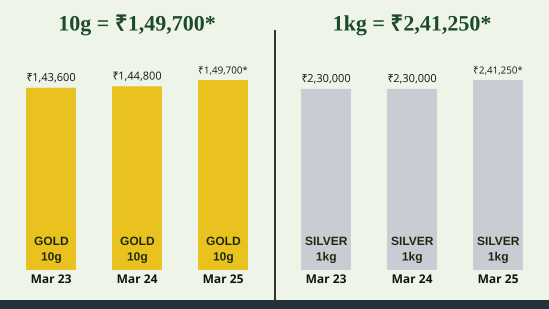  I want to click on data-label: ₹1,43,600, so click(51, 78).